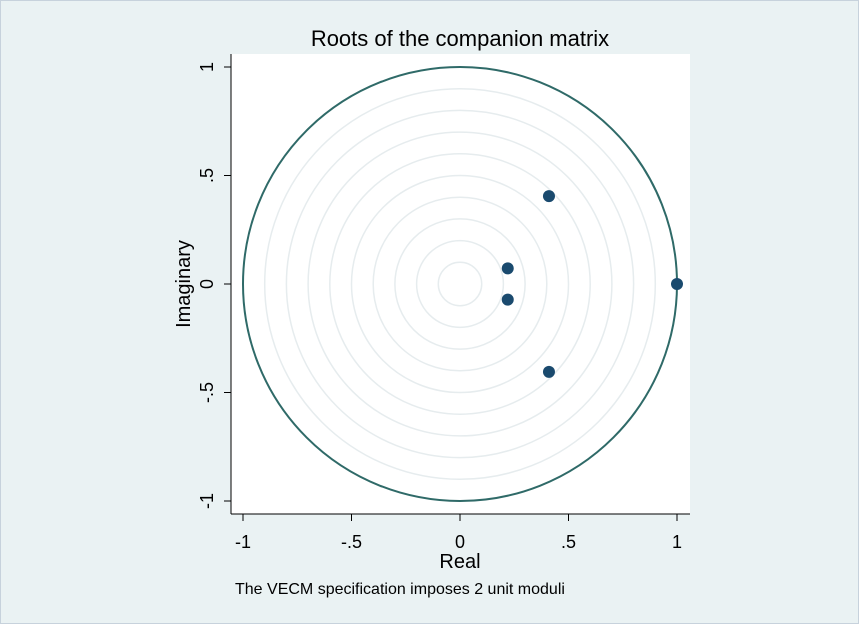 The image size is (859, 625). Describe the element at coordinates (207, 284) in the screenshot. I see `y-tick-label: 0` at that location.